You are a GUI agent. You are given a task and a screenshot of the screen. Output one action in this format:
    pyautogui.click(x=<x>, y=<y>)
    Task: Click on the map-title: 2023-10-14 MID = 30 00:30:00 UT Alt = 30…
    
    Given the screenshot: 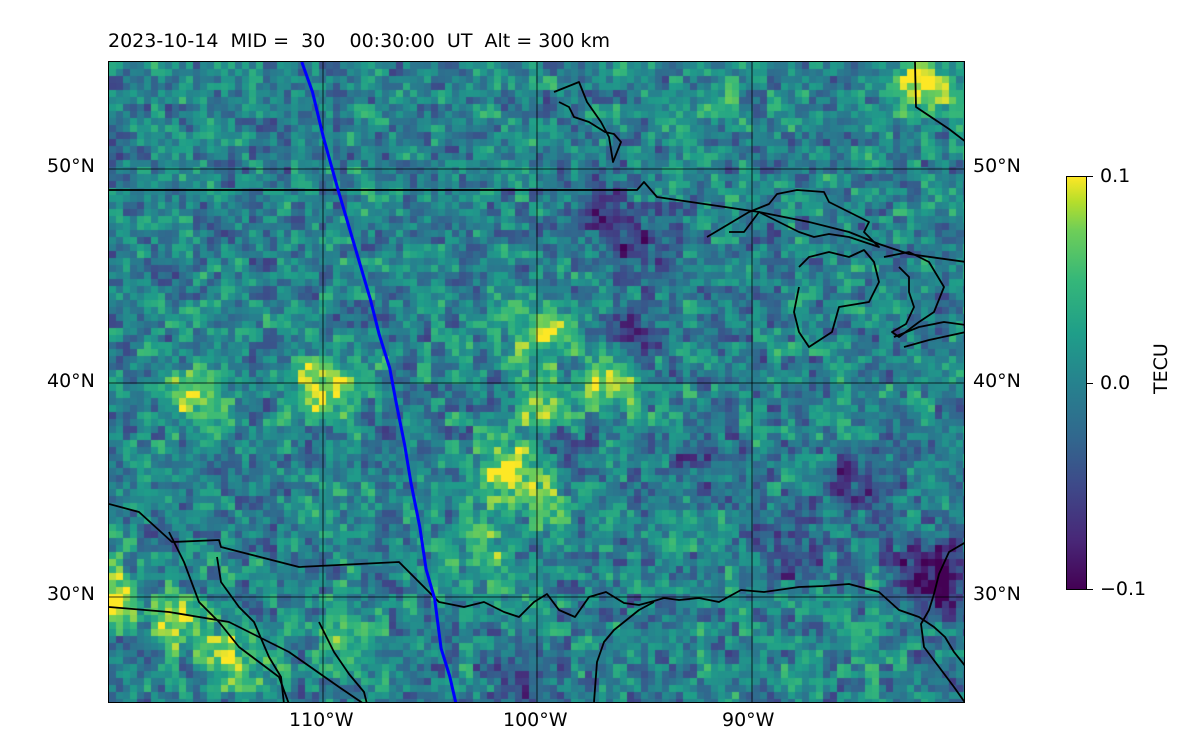 What is the action you would take?
    pyautogui.click(x=359, y=41)
    